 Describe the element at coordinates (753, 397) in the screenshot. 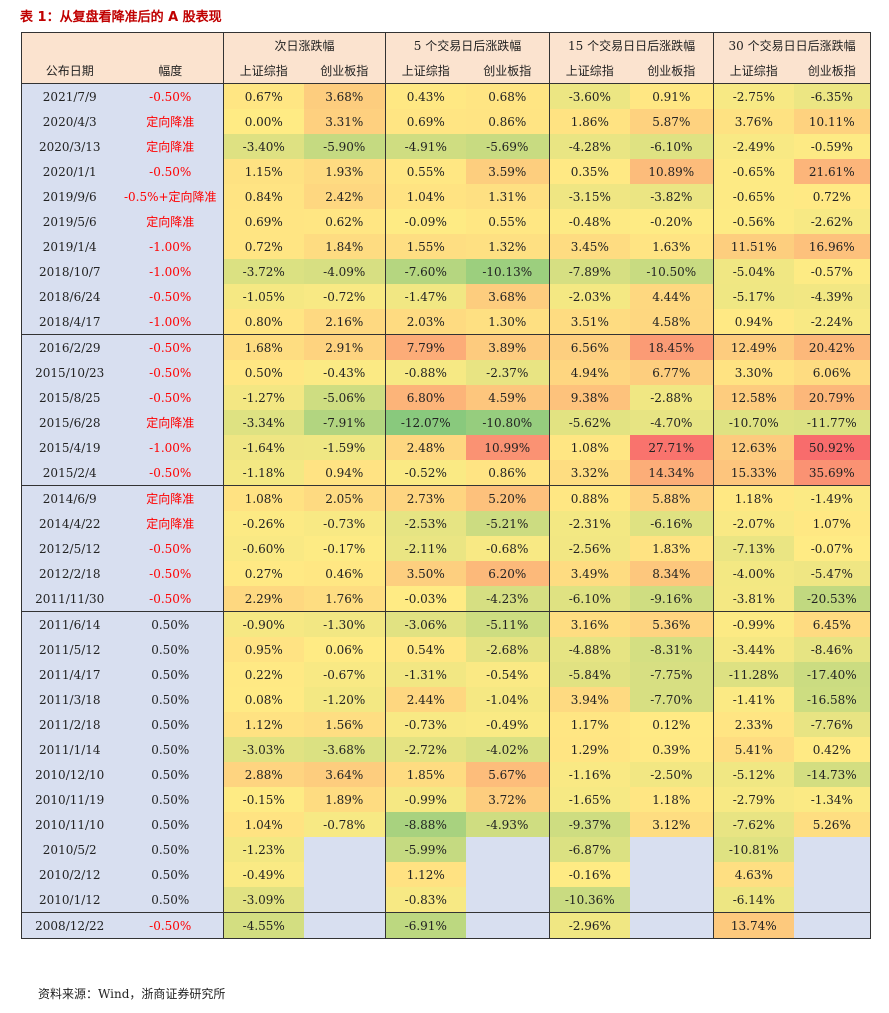

I see `cell-sh-index: 12.58%` at that location.